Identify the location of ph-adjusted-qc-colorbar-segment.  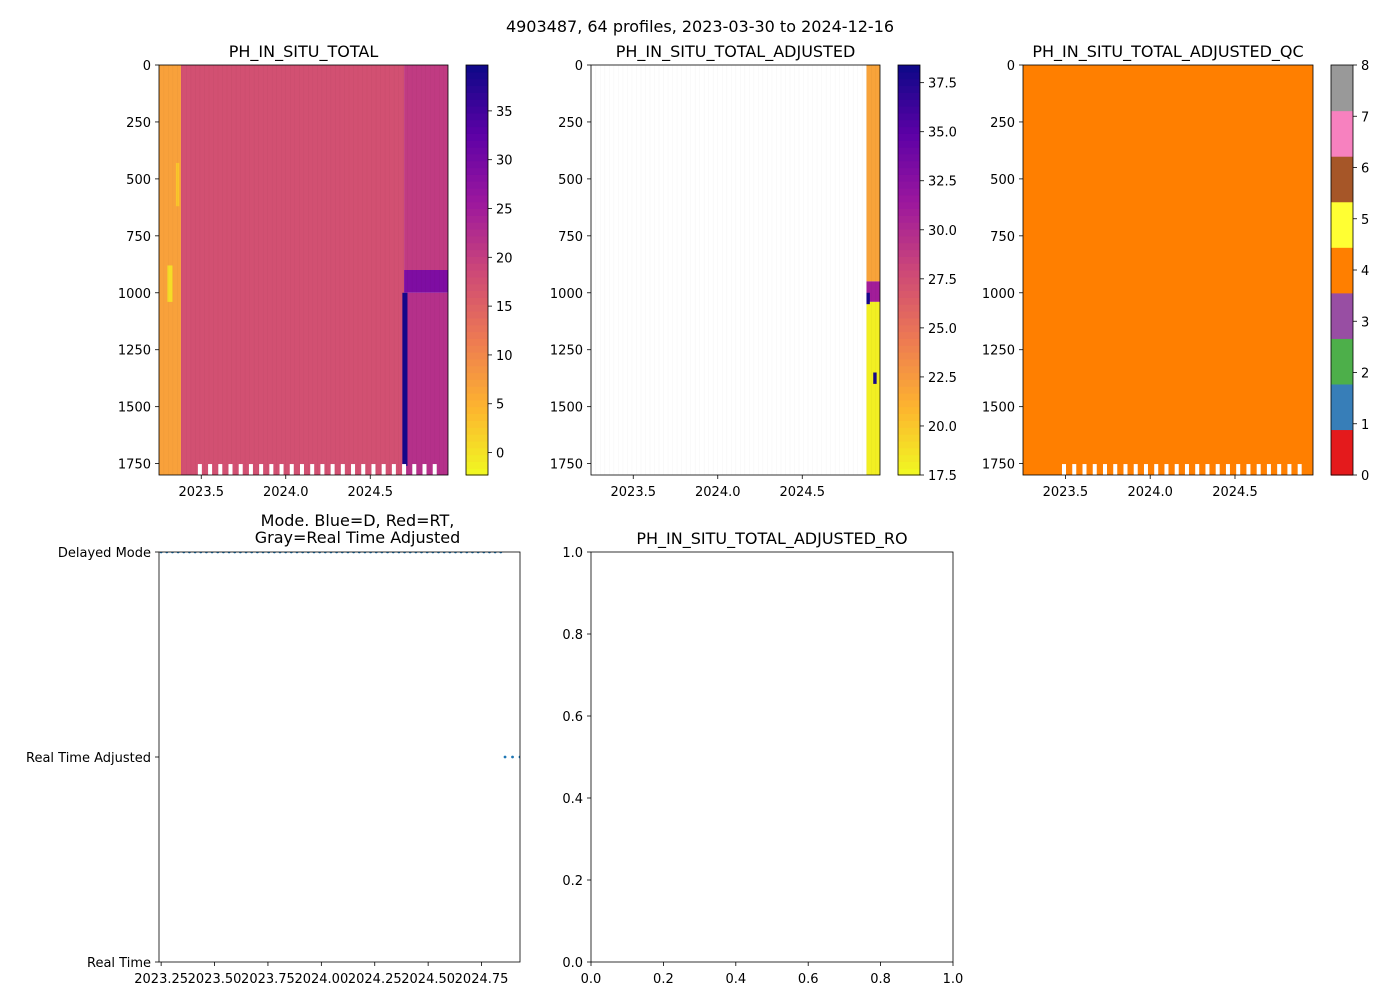
(1342, 361).